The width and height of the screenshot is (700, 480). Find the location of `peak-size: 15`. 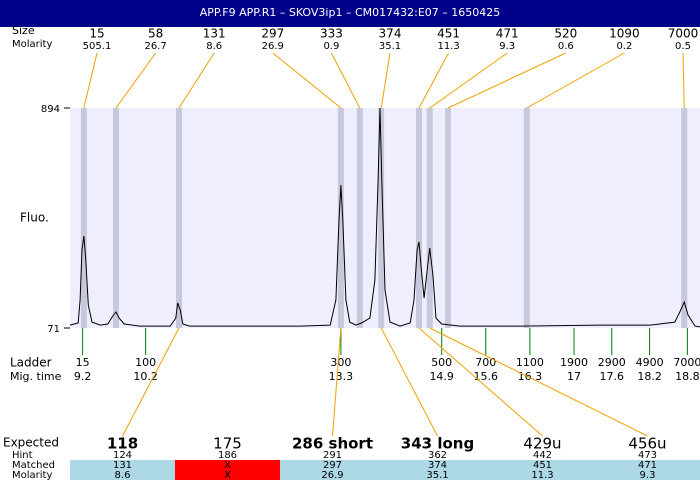

peak-size: 15 is located at coordinates (96, 34).